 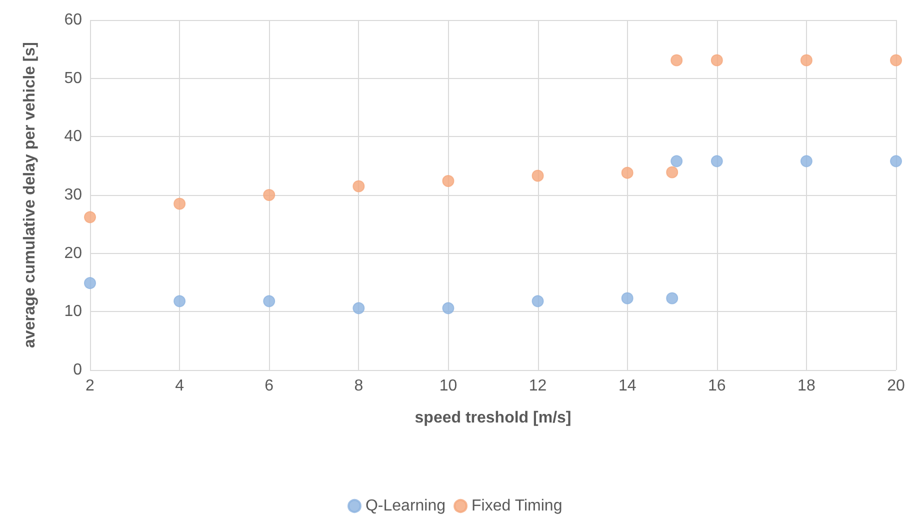 I want to click on y-tick-label: 40, so click(x=73, y=137).